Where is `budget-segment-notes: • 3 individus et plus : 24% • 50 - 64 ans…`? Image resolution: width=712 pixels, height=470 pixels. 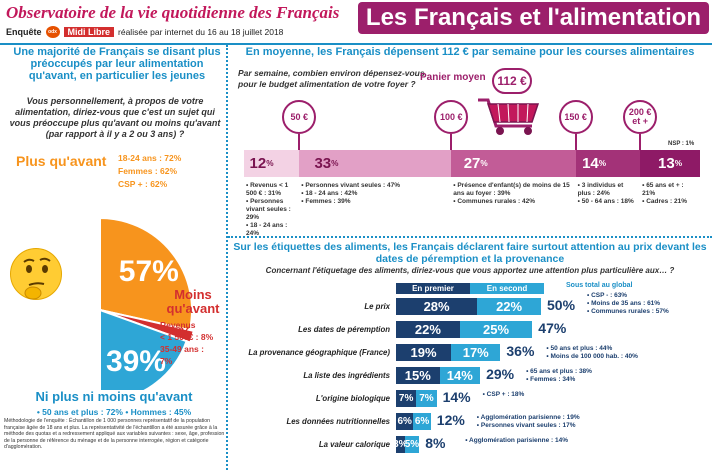 budget-segment-notes: • 3 individus et plus : 24% • 50 - 64 ans… is located at coordinates (608, 194).